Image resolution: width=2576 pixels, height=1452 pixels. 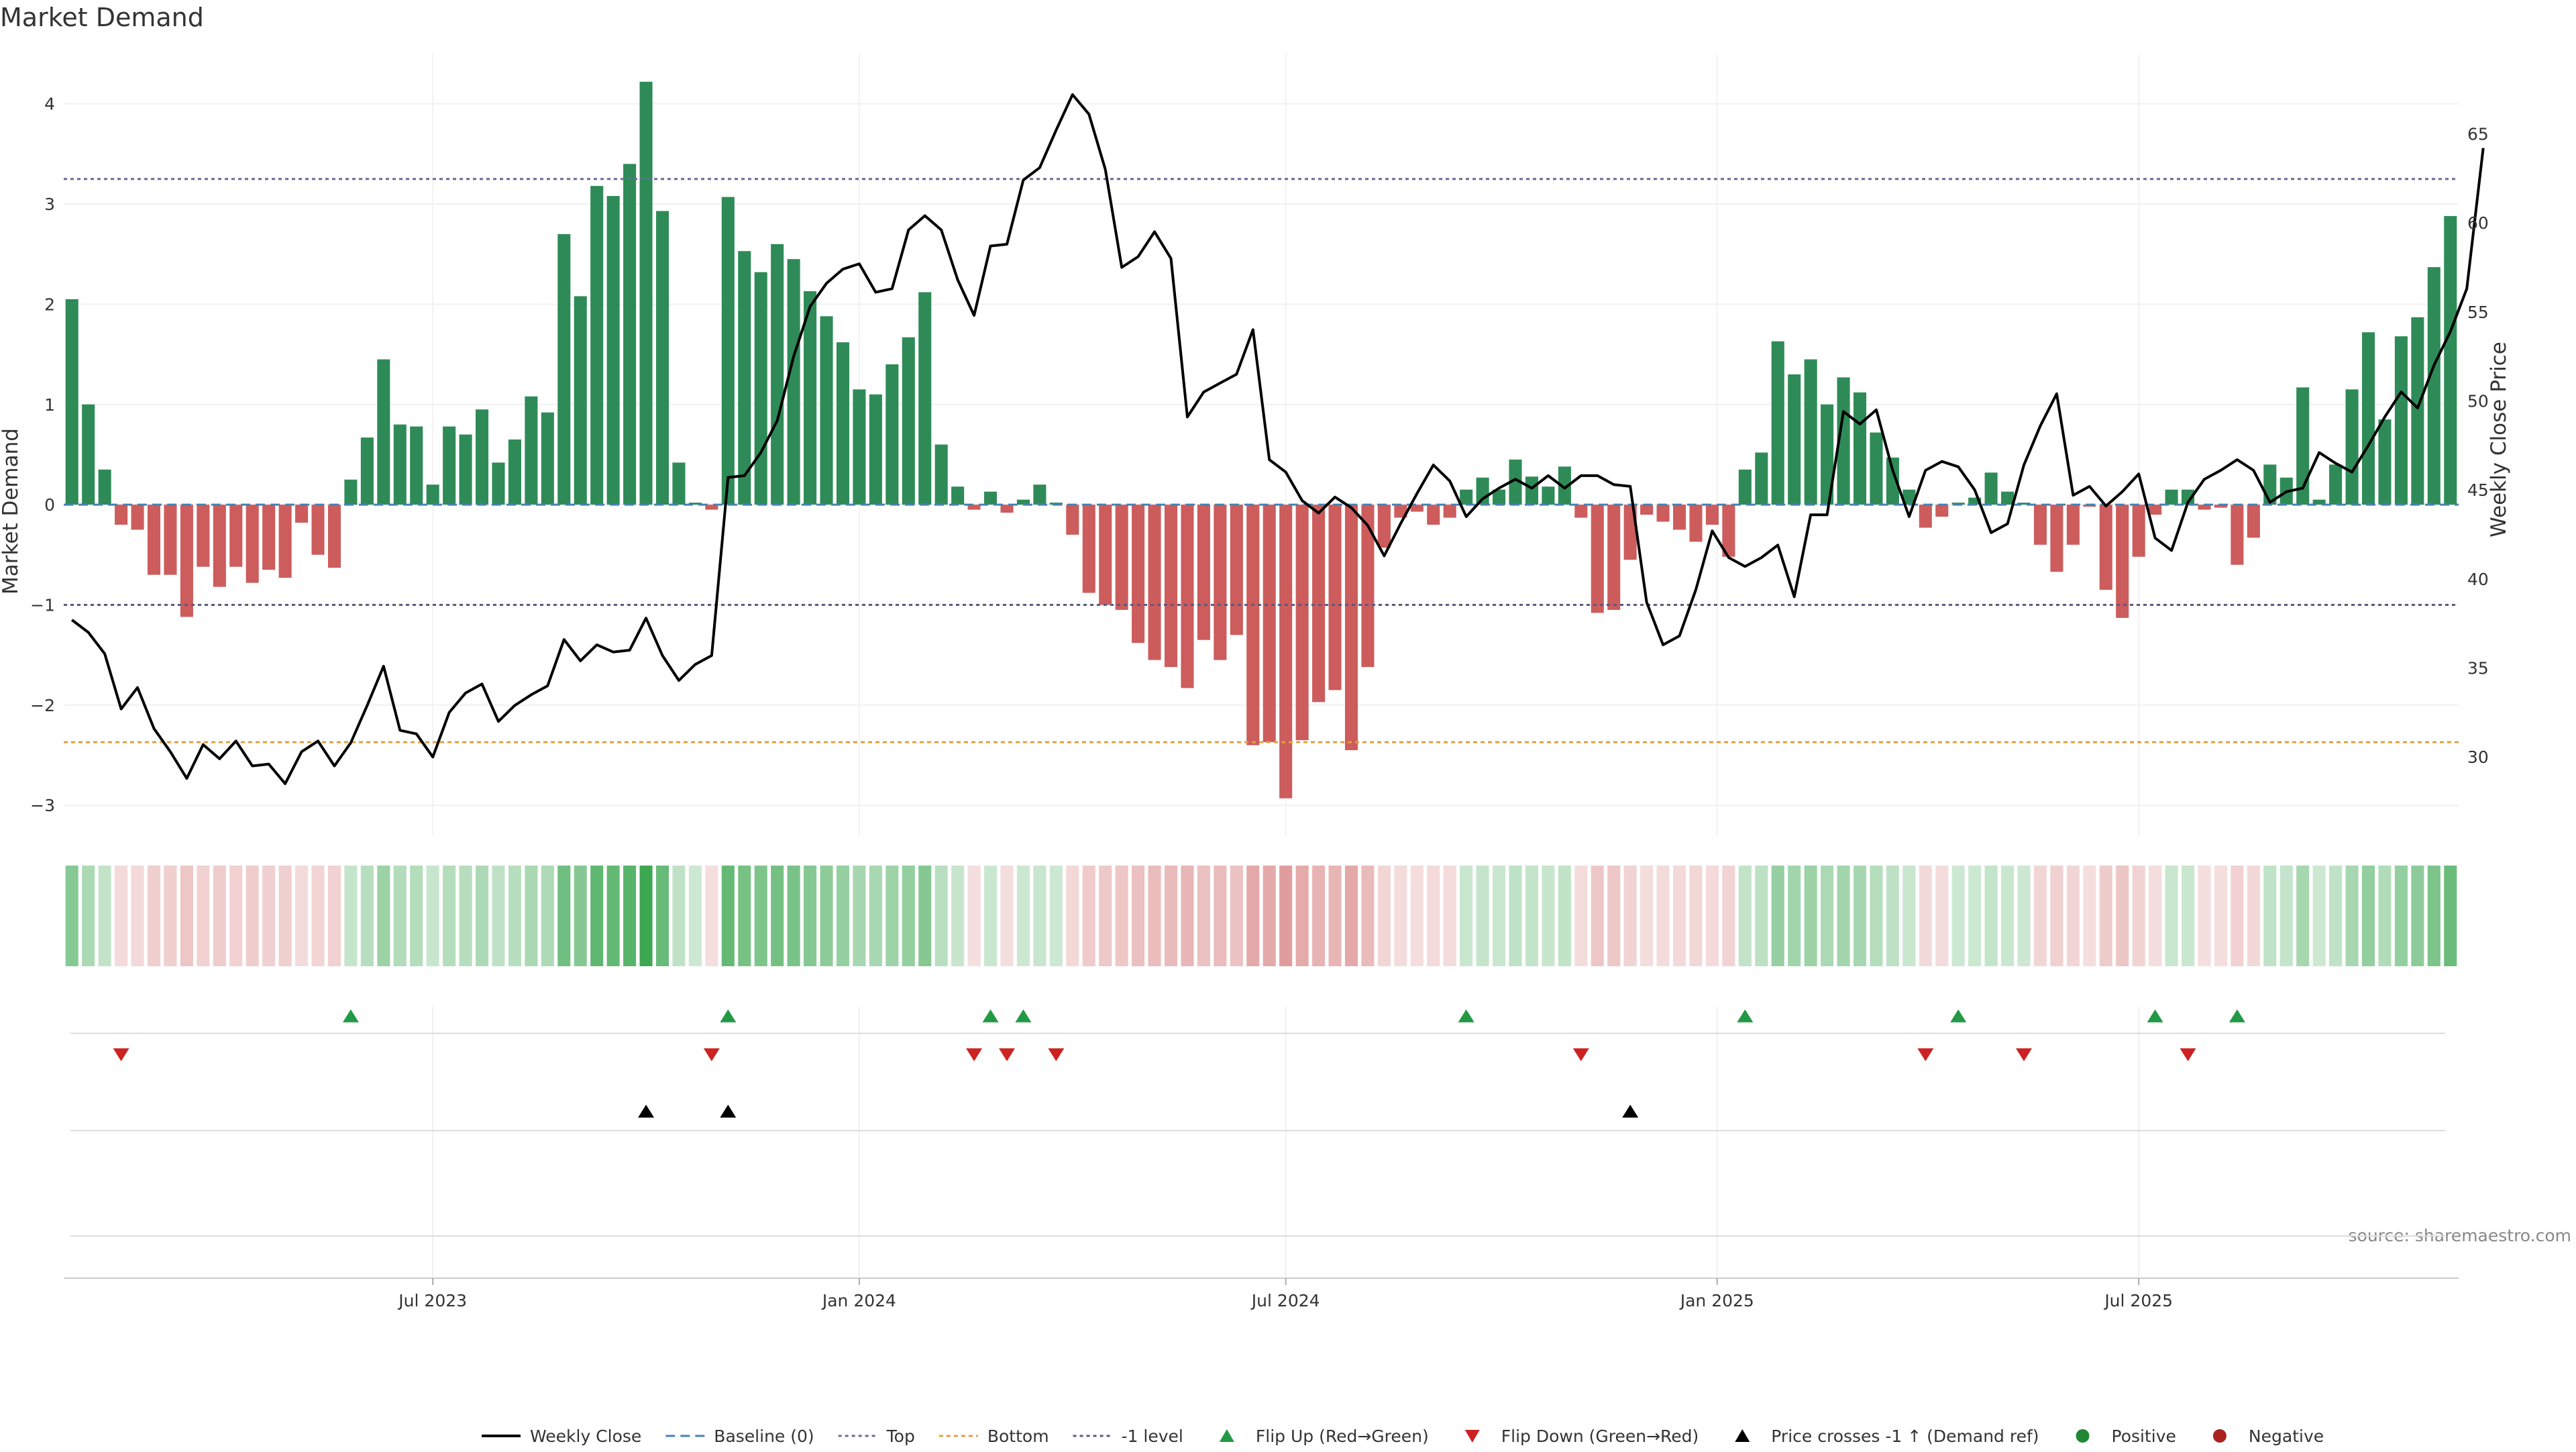 I want to click on legend-swatch-negative, so click(x=2219, y=1436).